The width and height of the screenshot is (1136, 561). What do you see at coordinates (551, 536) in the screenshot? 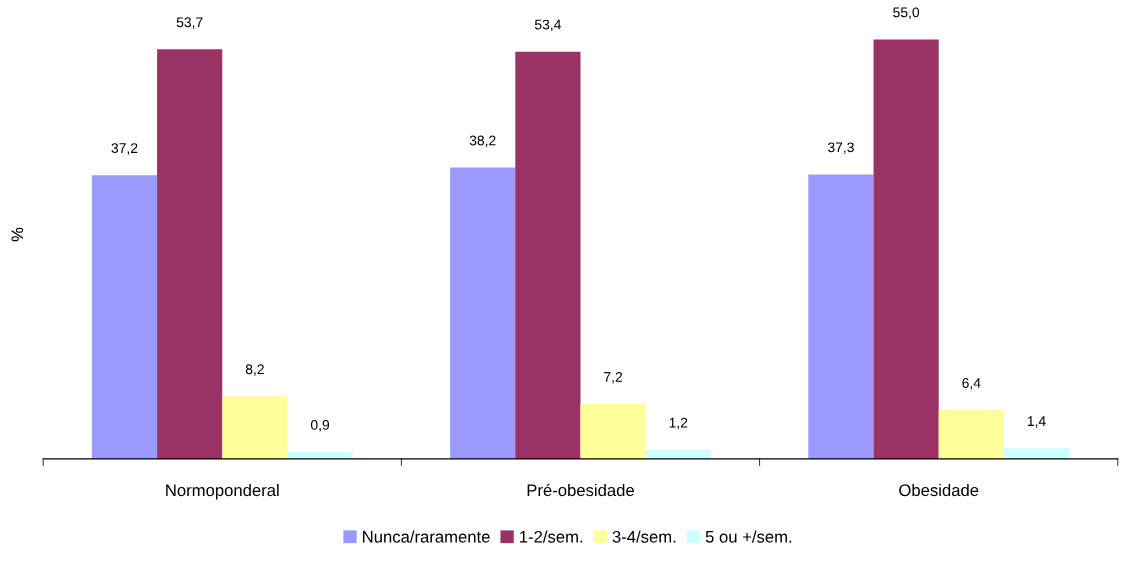
I see `legend-label: 1-2/sem.` at bounding box center [551, 536].